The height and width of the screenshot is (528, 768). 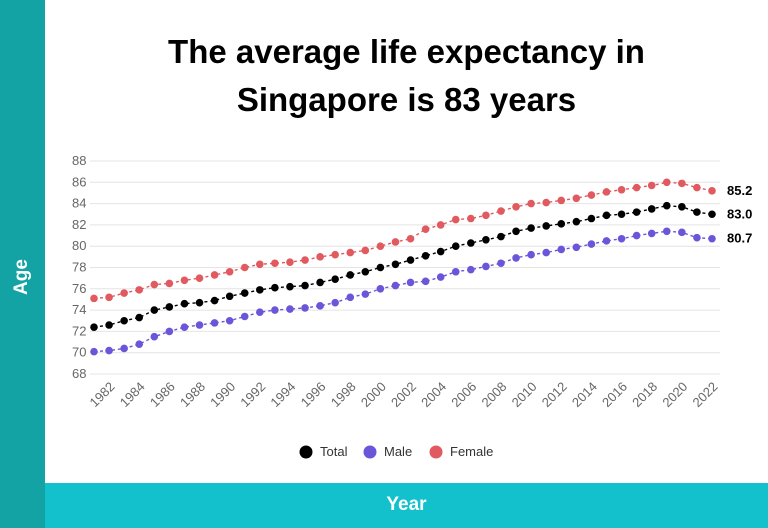 I want to click on x-tick-label: 2022, so click(x=704, y=394).